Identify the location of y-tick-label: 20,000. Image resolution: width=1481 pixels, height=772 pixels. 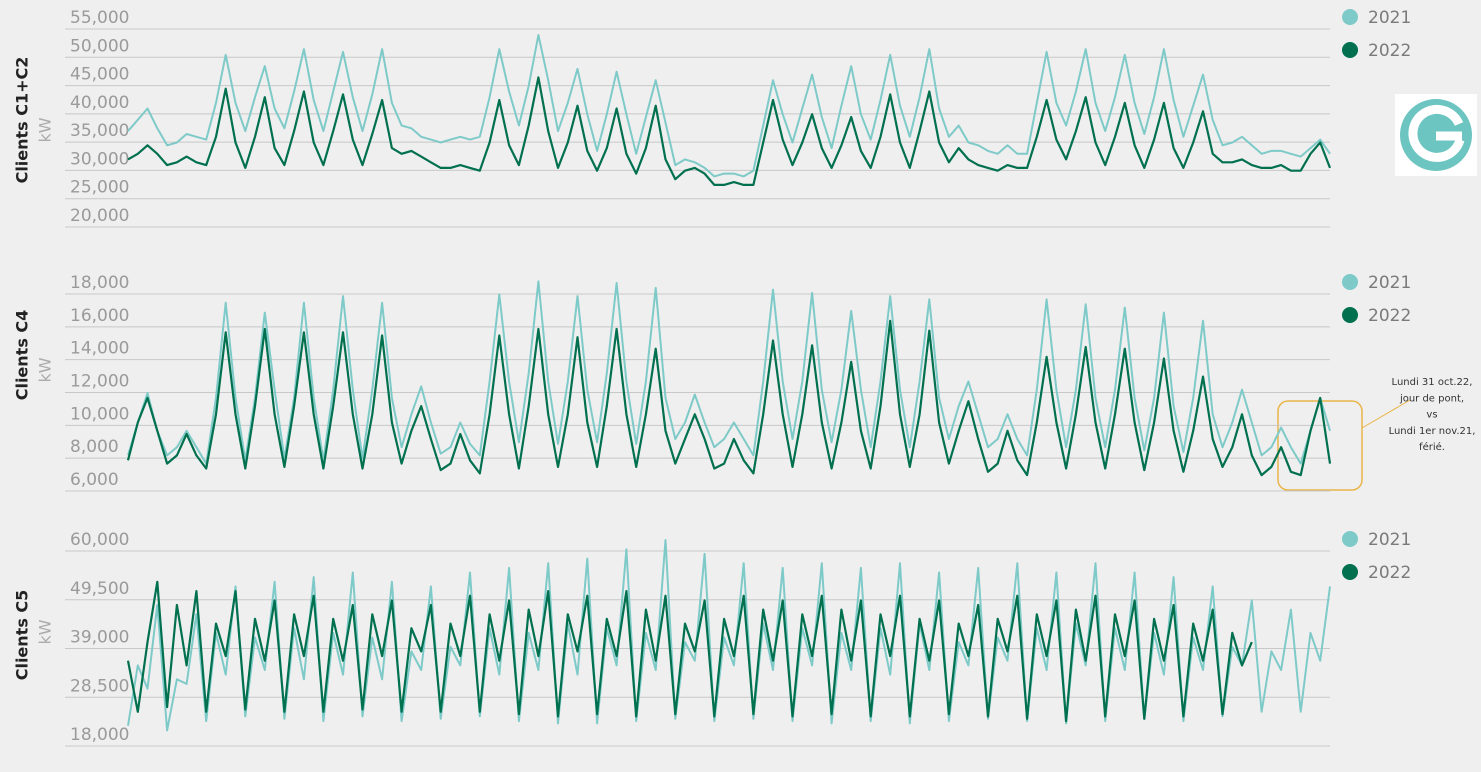
(99, 216).